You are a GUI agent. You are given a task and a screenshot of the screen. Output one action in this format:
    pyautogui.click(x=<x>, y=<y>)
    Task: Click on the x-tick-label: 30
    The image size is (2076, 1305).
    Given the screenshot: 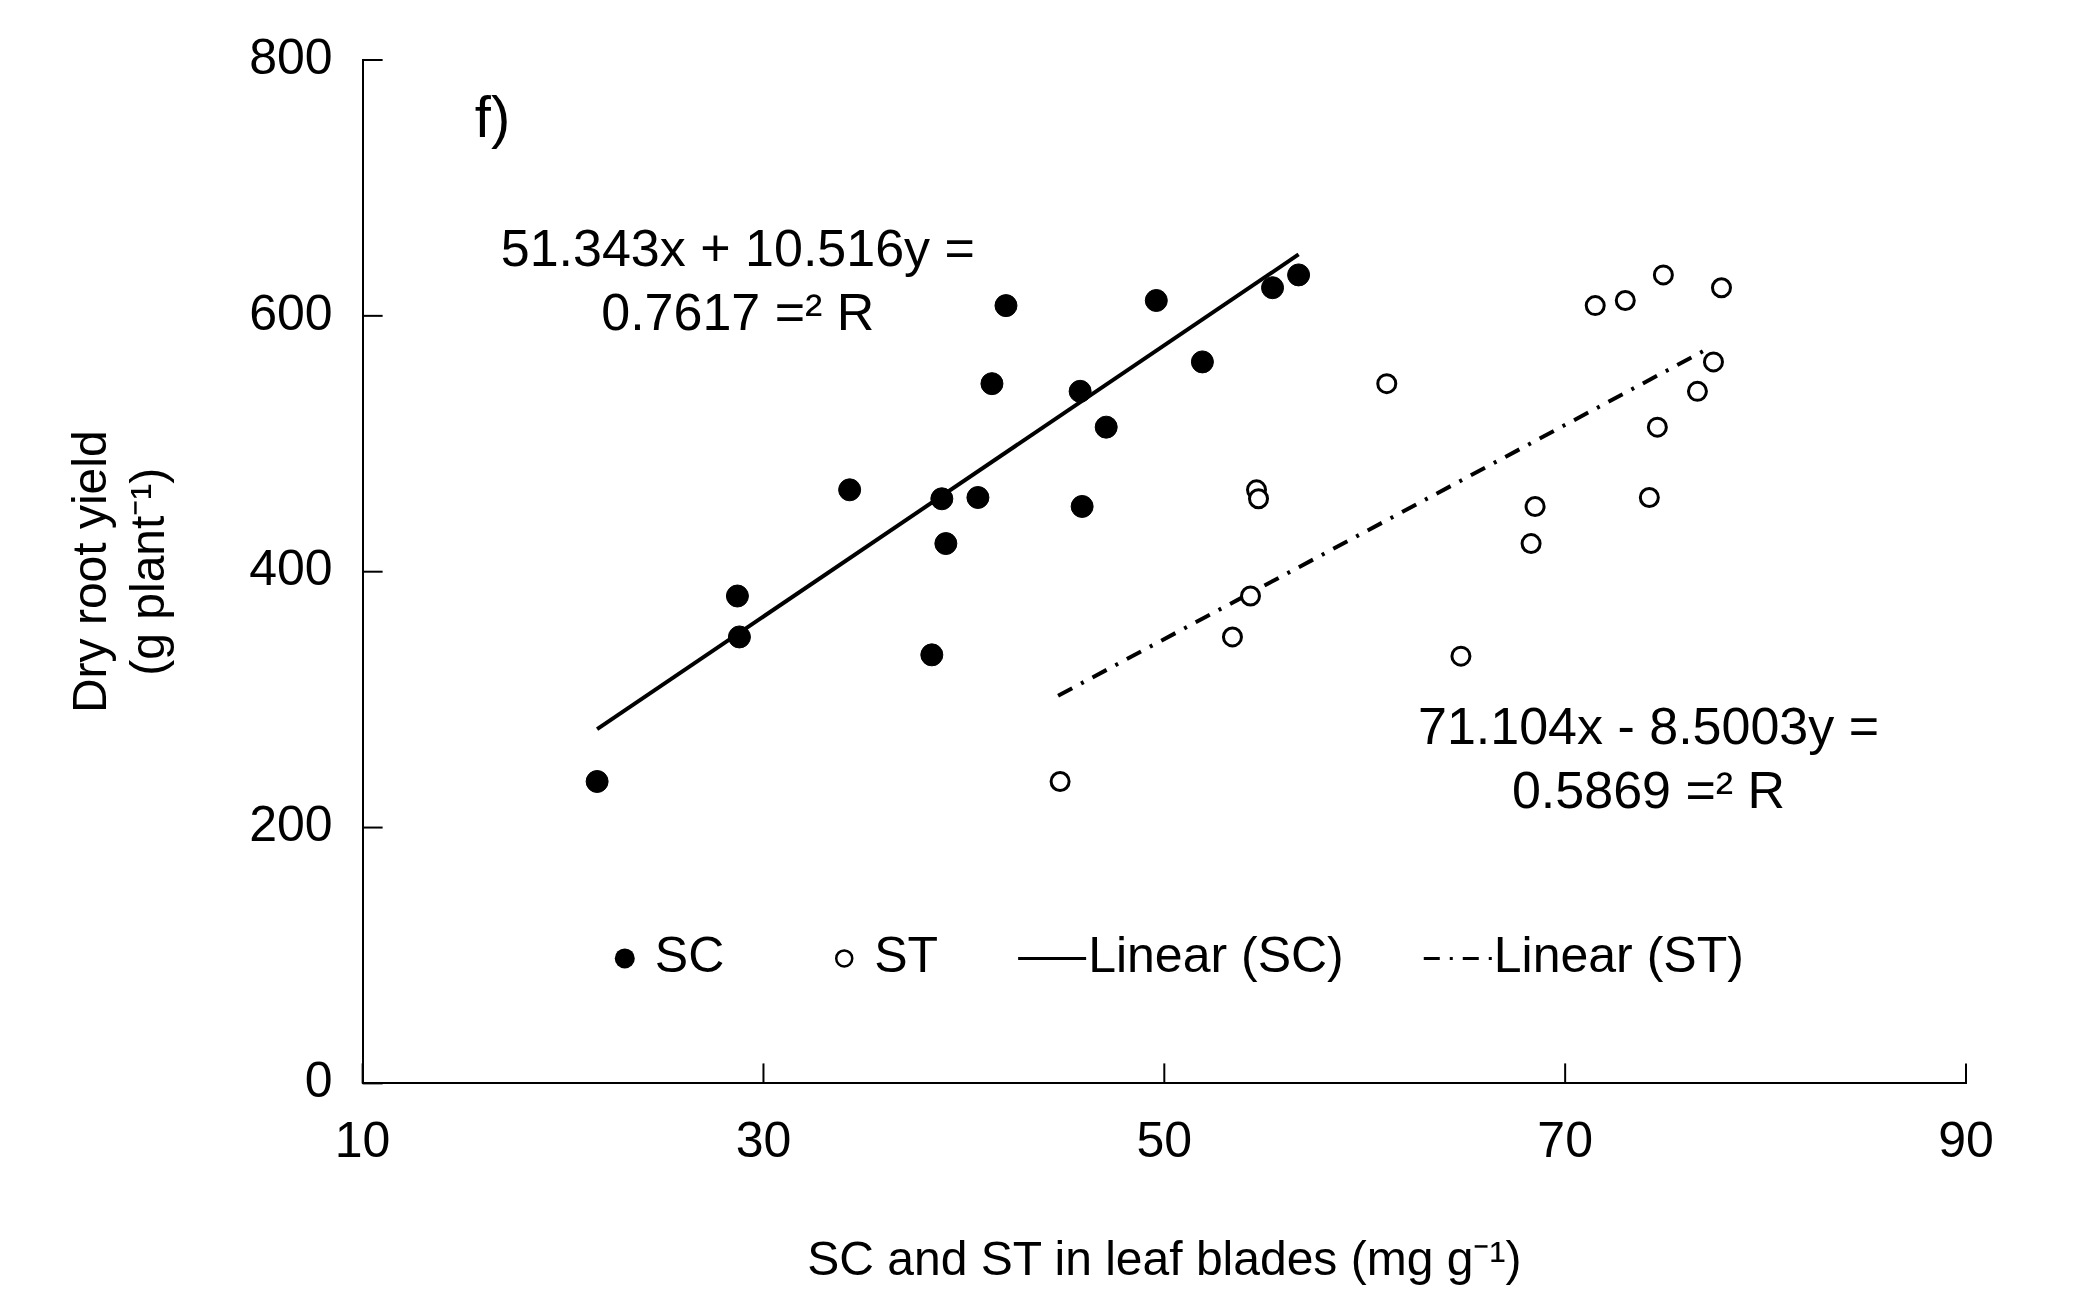 What is the action you would take?
    pyautogui.click(x=763, y=1140)
    